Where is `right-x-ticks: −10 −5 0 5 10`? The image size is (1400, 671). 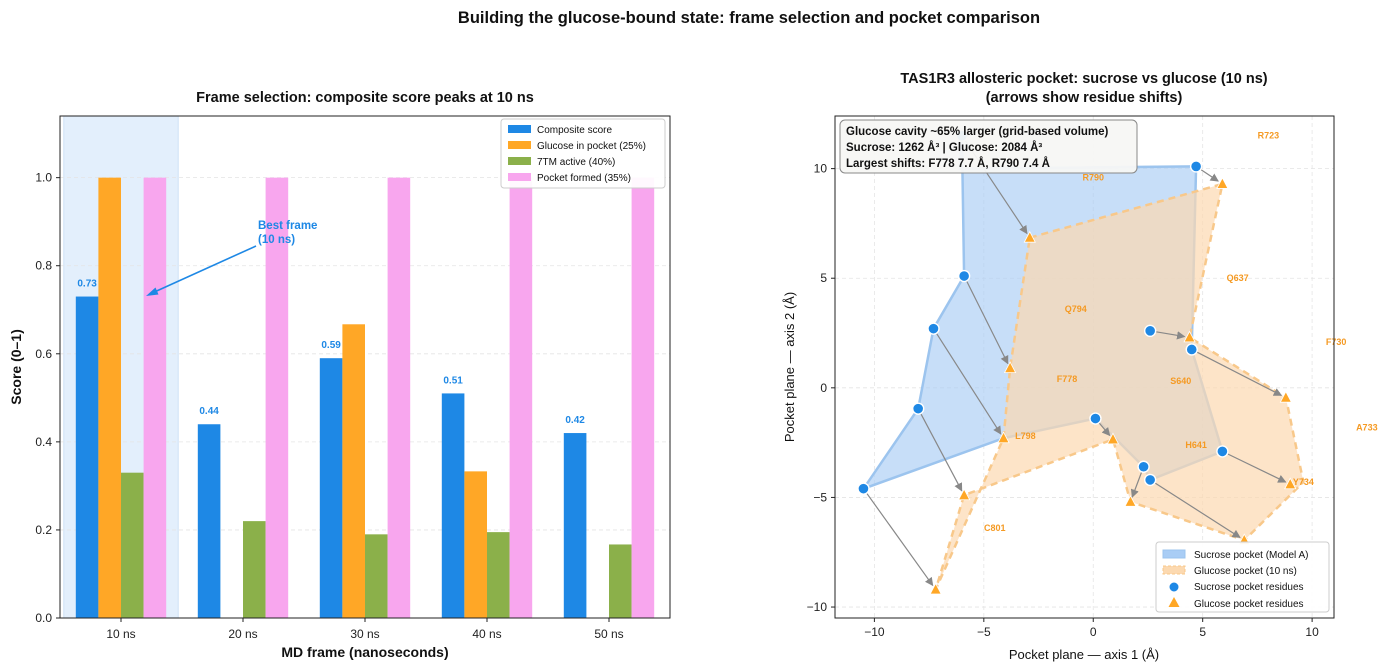
right-x-ticks: −10 −5 0 5 10 is located at coordinates (1091, 628).